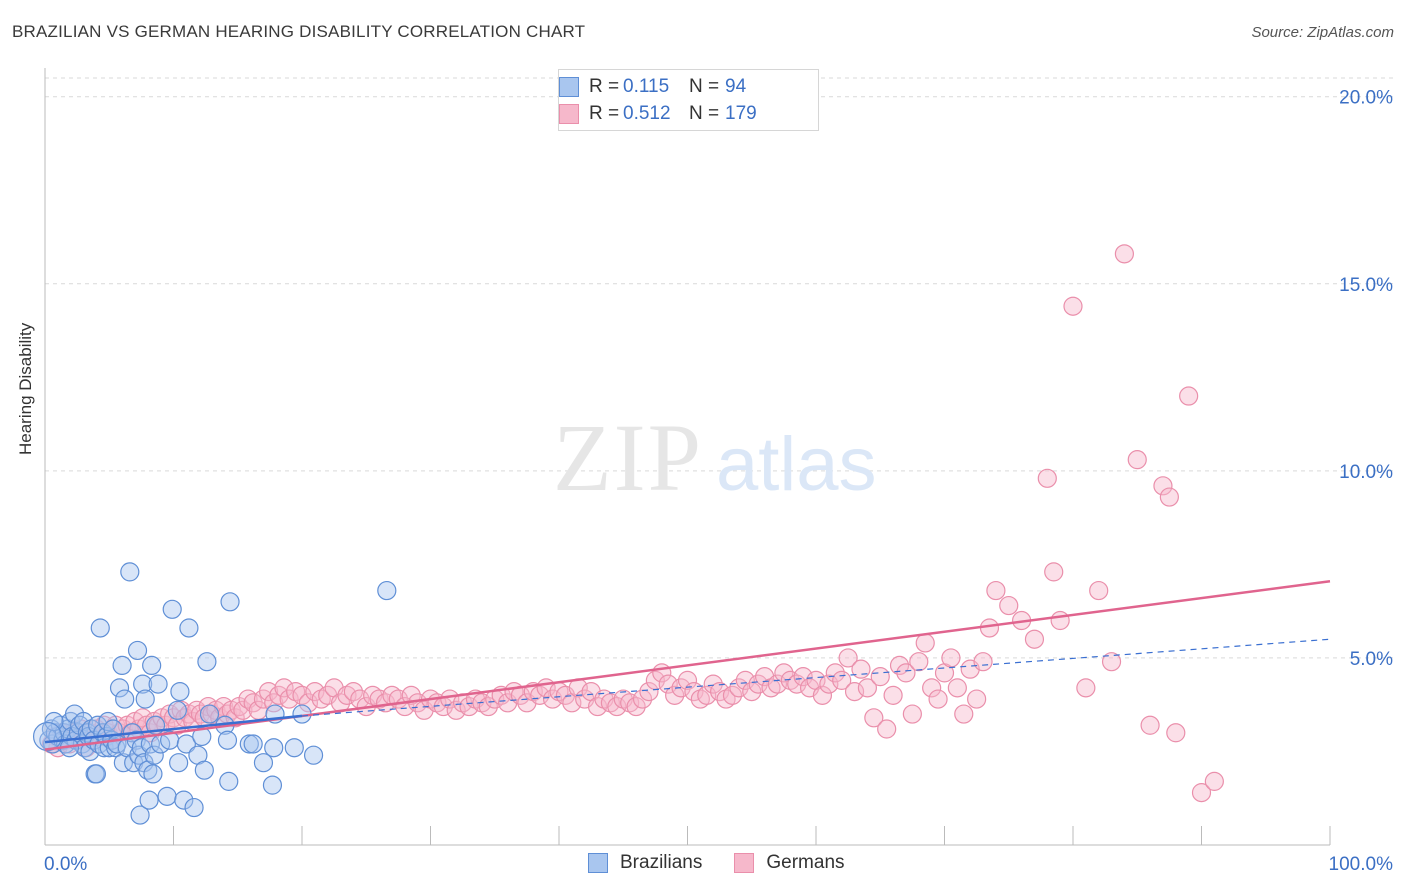  I want to click on legend-item-germans: Germans, so click(789, 863).